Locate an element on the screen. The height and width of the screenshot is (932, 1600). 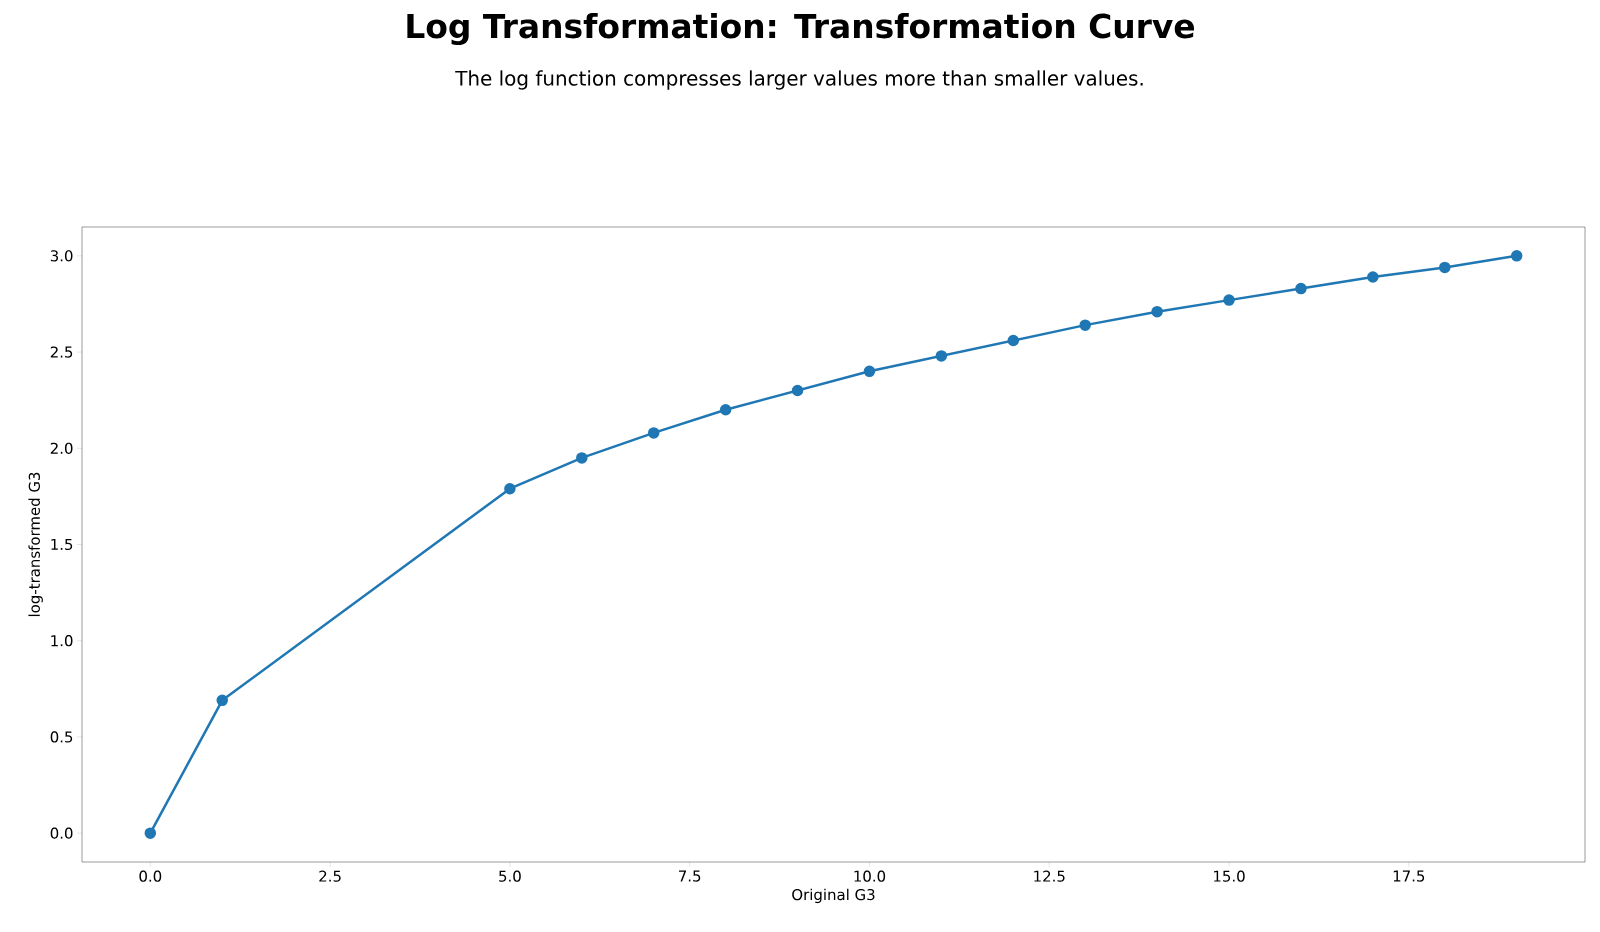
y-tick-label: 1.5 is located at coordinates (62, 544).